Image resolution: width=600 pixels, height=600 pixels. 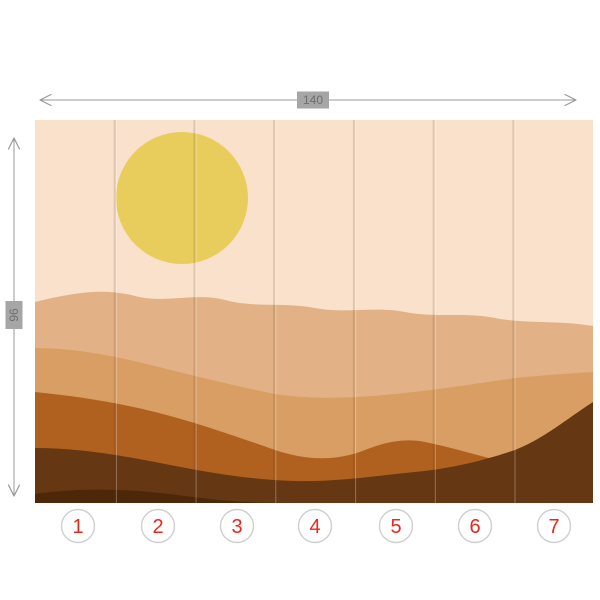 I want to click on panel-number-label: 5, so click(x=395, y=527).